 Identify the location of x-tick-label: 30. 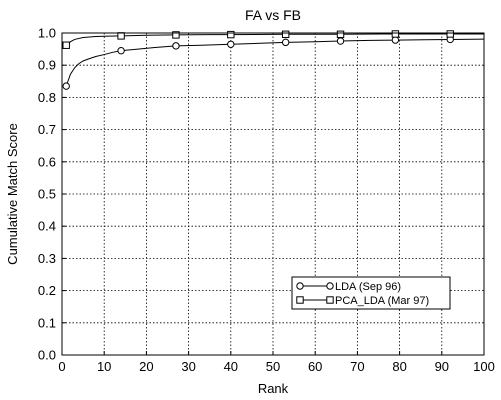
(188, 366).